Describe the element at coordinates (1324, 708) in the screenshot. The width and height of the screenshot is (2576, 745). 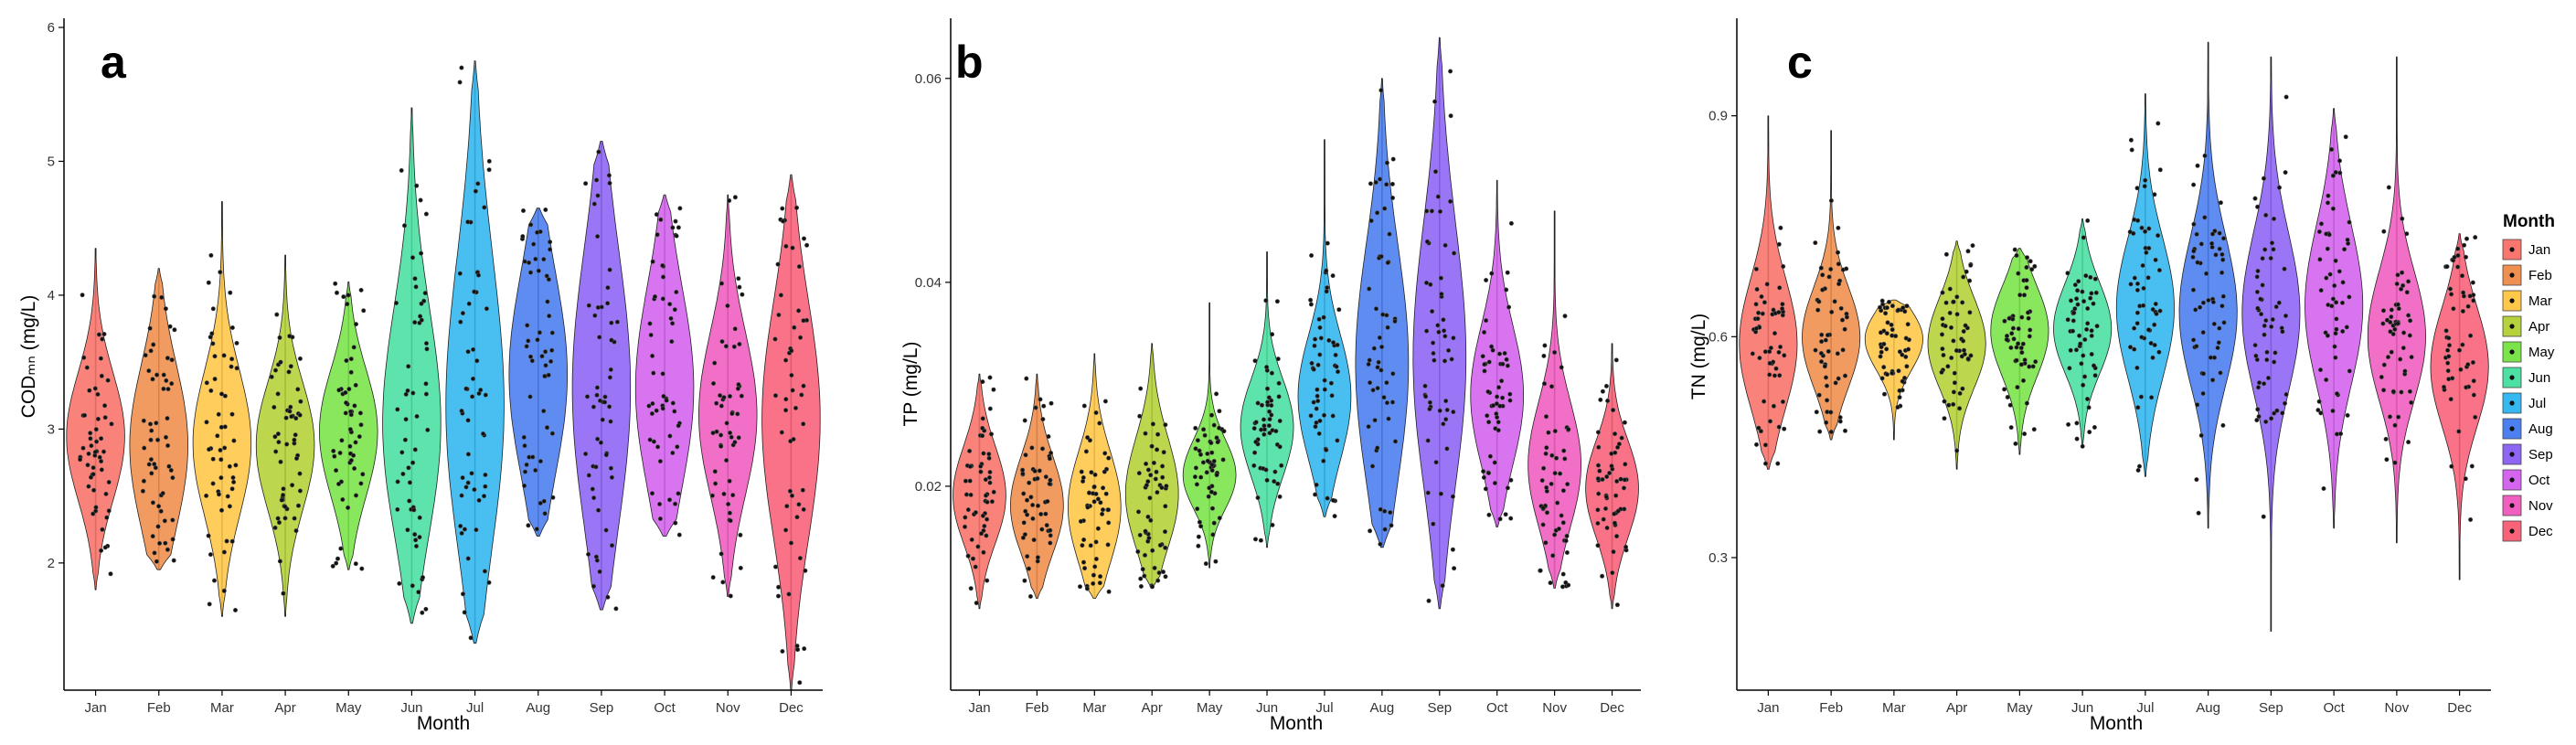
I see `x-tick-label-jul: Jul` at that location.